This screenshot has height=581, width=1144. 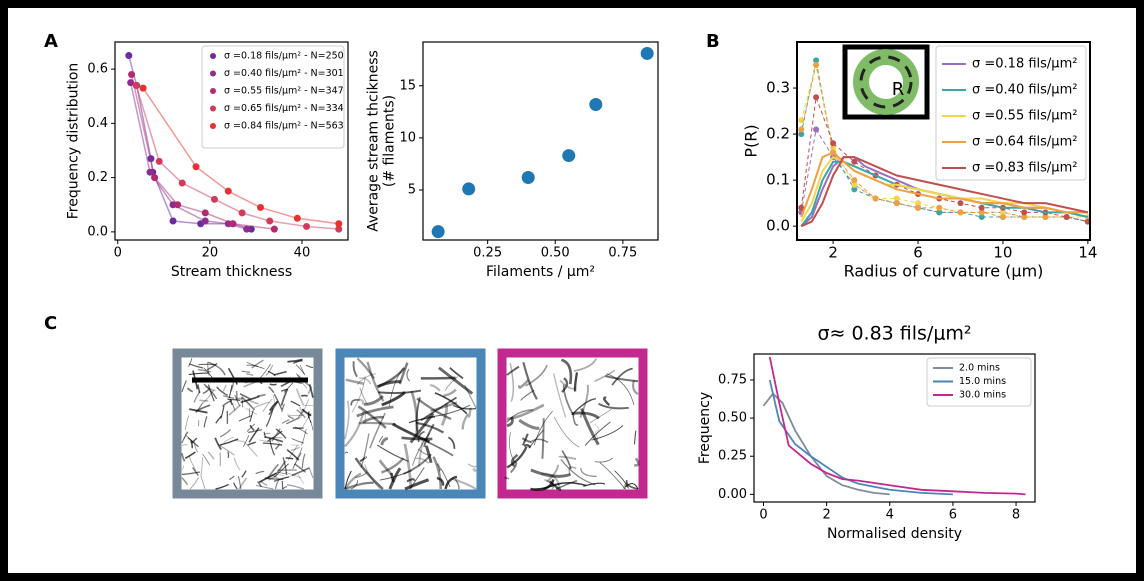 I want to click on legend-label: 15.0 mins, so click(x=982, y=381).